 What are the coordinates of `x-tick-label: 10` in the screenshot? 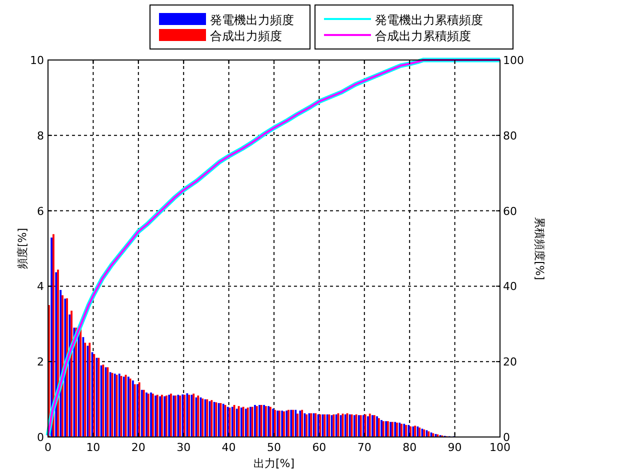 It's located at (93, 447).